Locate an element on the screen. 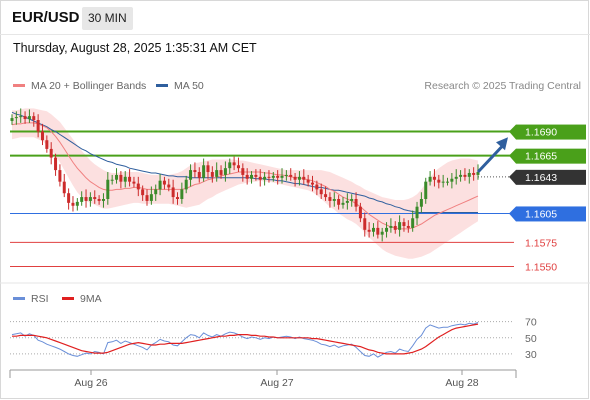 This screenshot has width=590, height=400. legend-label-rsi: RSI is located at coordinates (40, 299).